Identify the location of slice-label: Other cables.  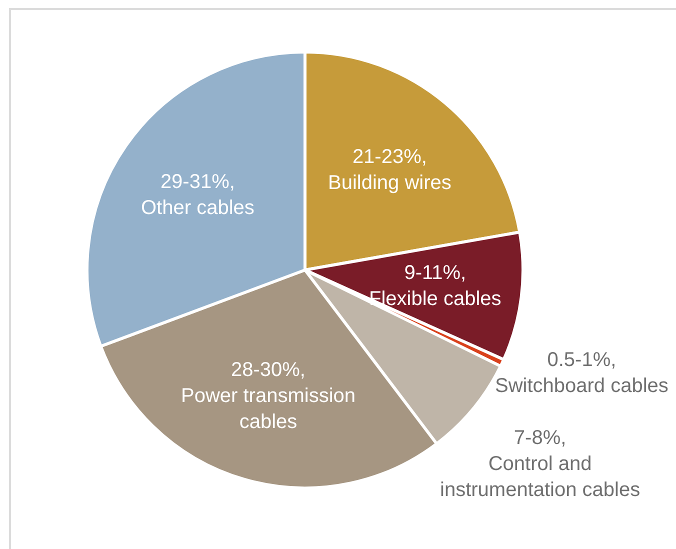
(197, 208).